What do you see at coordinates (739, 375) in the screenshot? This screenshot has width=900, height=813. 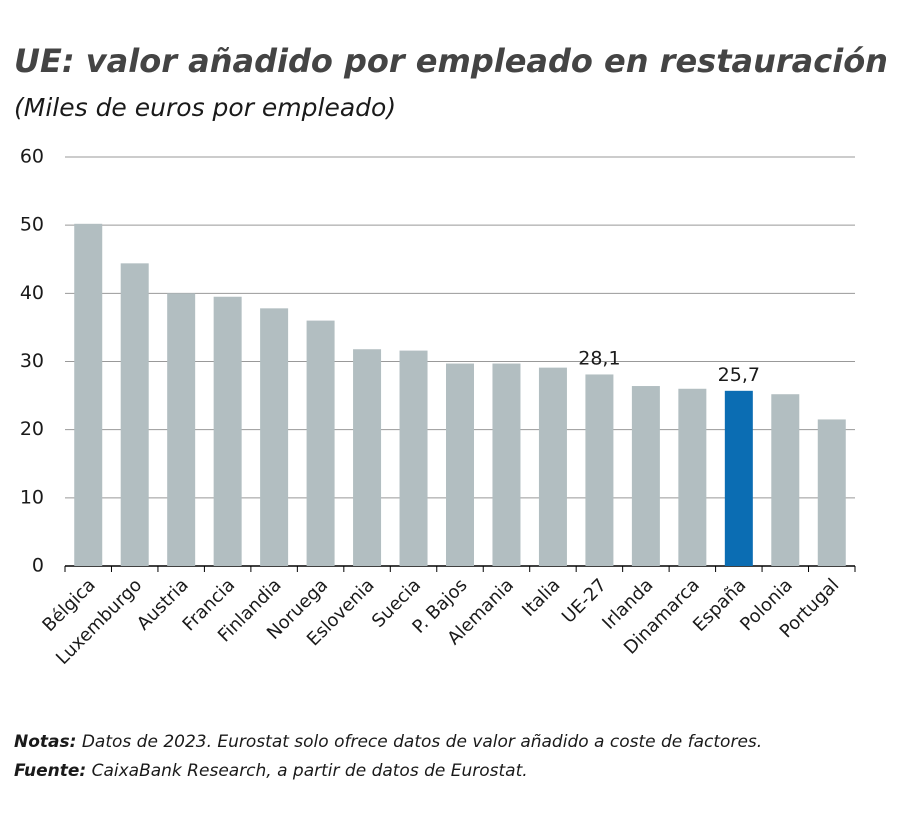 I see `value-label: 25,7` at bounding box center [739, 375].